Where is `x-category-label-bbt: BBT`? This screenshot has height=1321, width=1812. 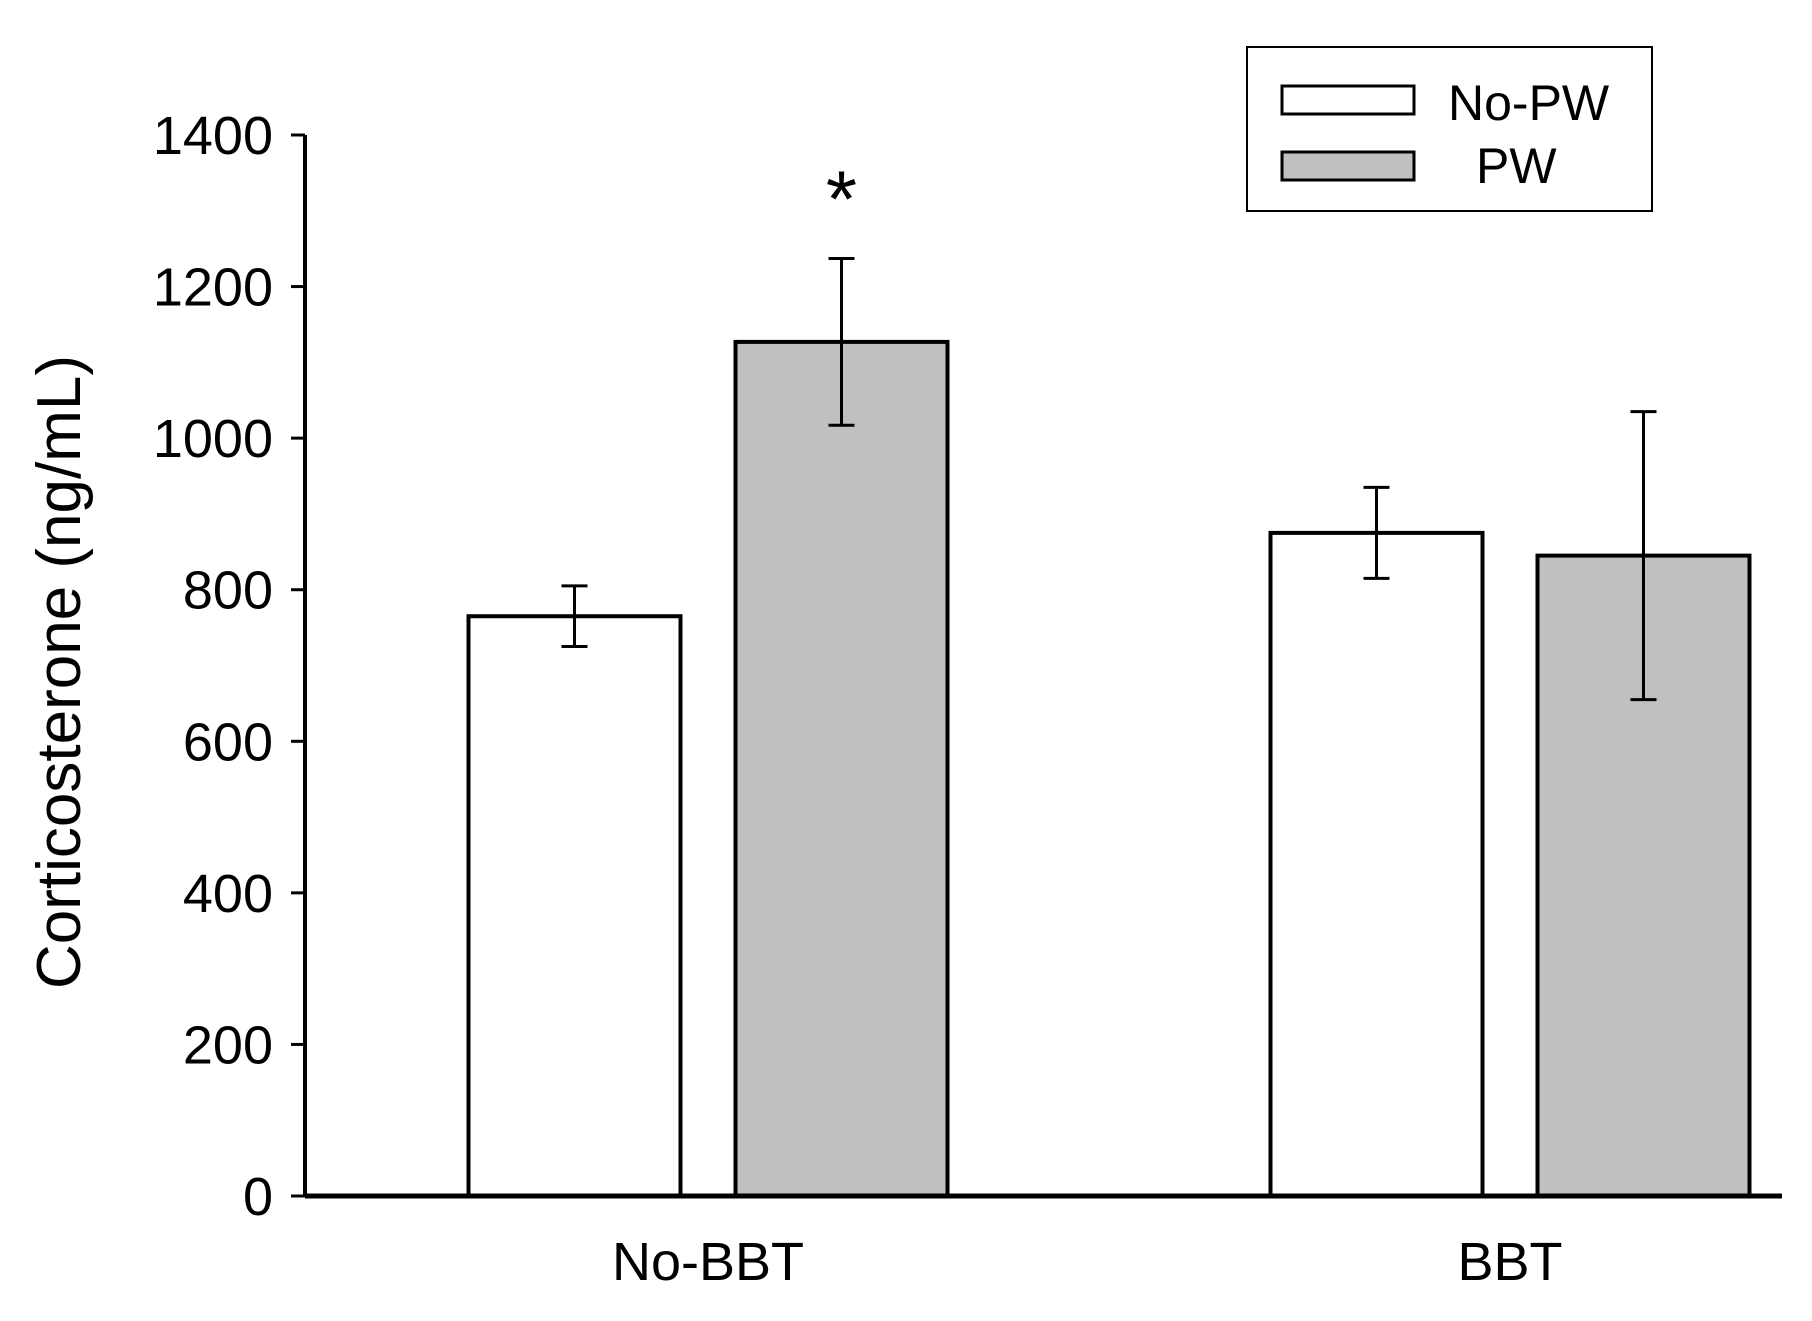
x-category-label-bbt: BBT is located at coordinates (1509, 1262).